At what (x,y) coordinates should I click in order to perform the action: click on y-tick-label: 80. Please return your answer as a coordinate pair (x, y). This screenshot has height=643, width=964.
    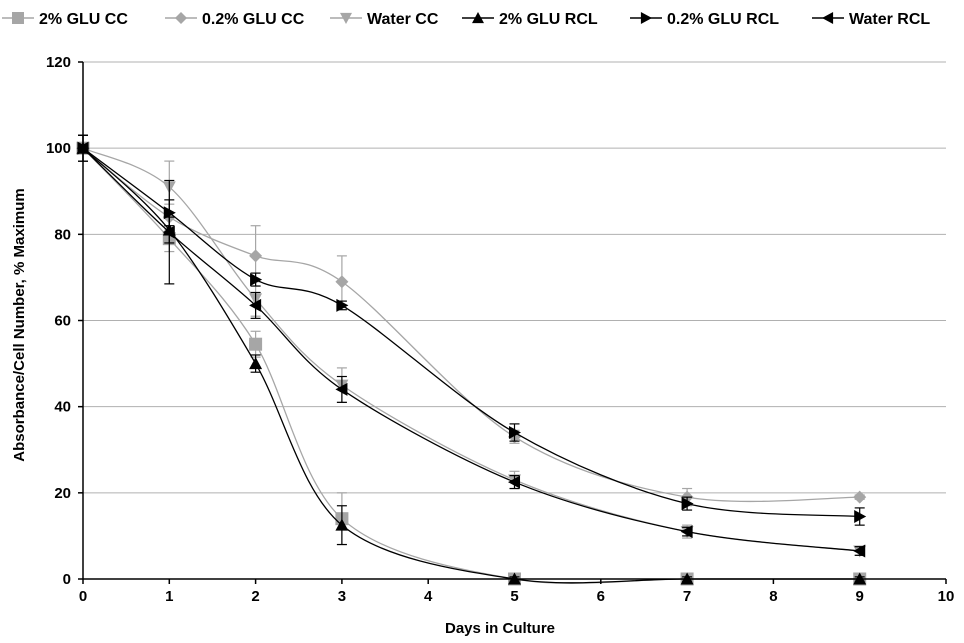
    Looking at the image, I should click on (62, 234).